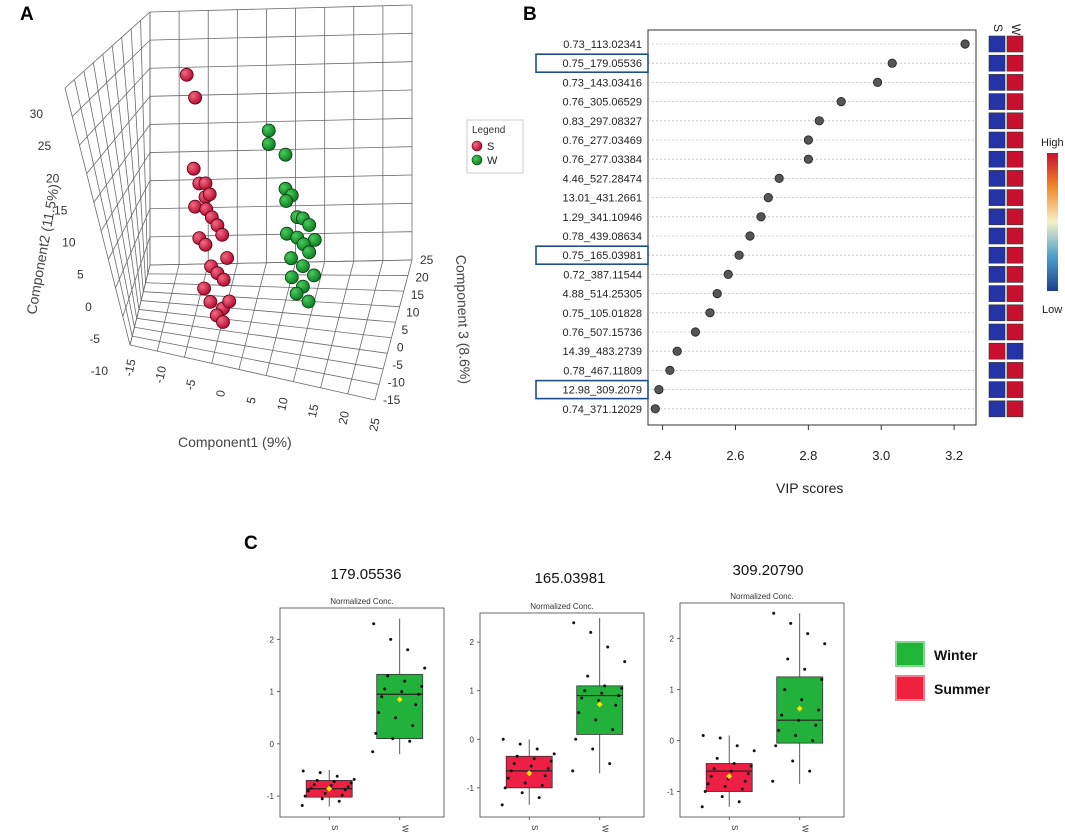  What do you see at coordinates (418, 295) in the screenshot?
I see `pca-z-tick: 15` at bounding box center [418, 295].